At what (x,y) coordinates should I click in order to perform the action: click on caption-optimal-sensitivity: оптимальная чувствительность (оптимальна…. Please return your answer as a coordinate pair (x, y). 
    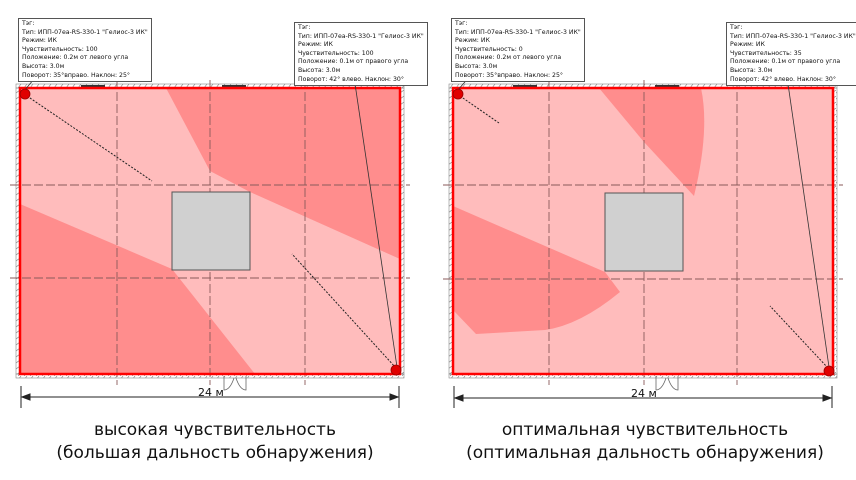
    Looking at the image, I should click on (645, 442).